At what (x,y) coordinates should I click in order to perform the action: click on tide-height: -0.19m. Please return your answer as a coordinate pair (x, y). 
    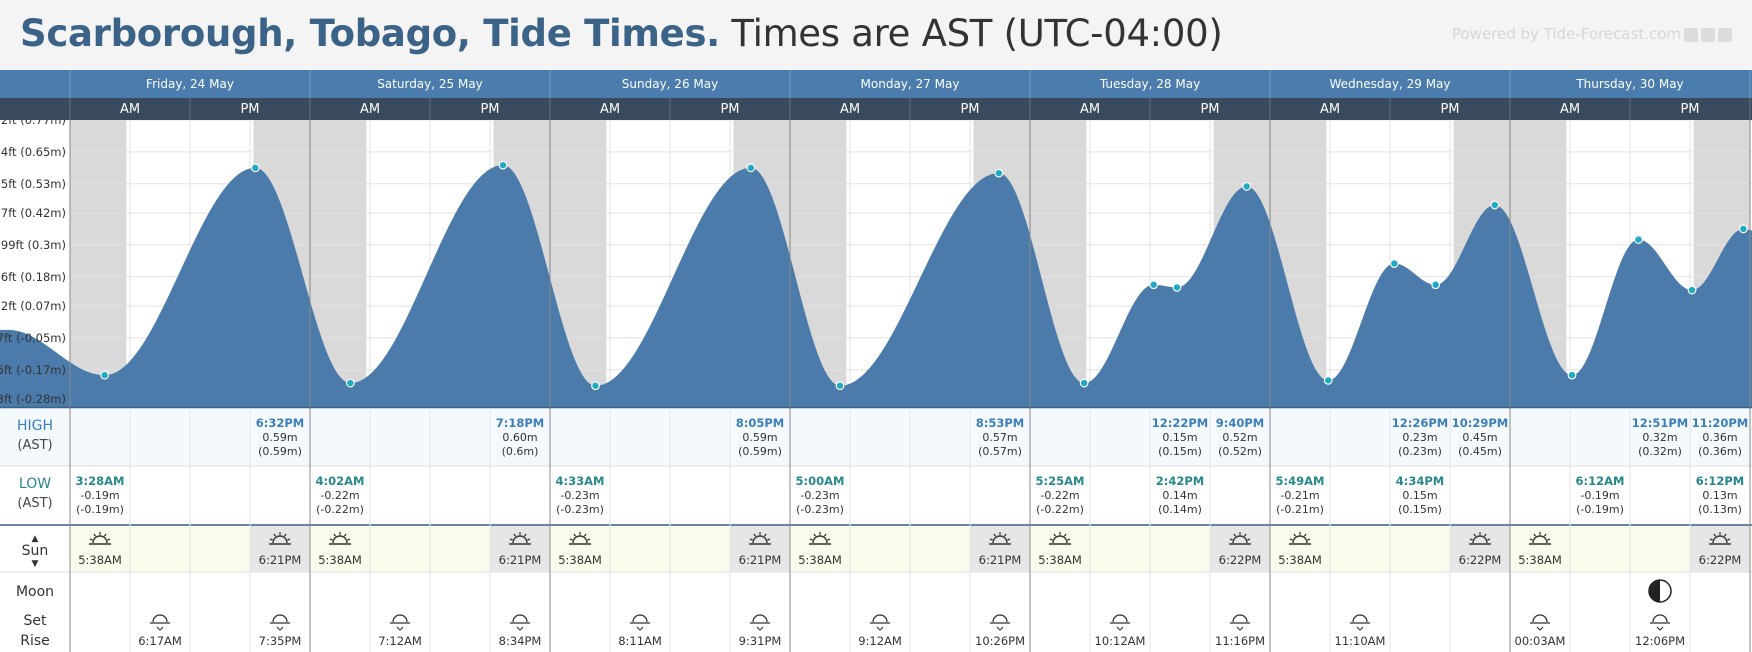
    Looking at the image, I should click on (99, 495).